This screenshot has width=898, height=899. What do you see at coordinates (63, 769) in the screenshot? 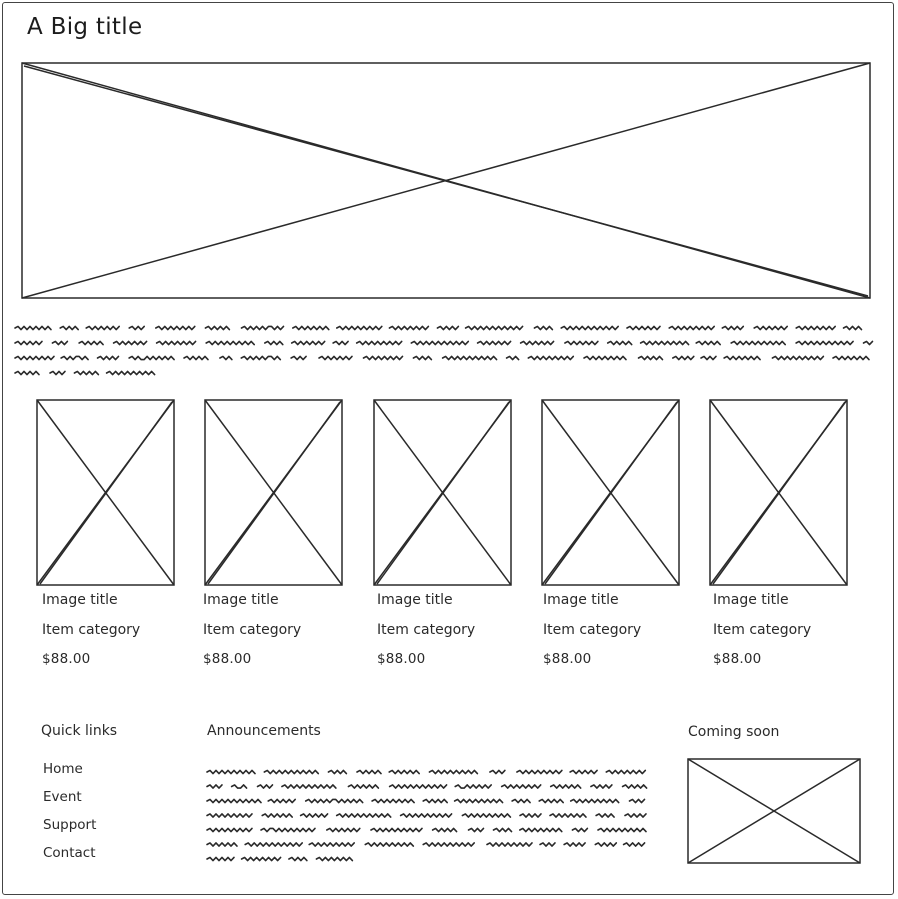
I see `quick-link-home: Home` at bounding box center [63, 769].